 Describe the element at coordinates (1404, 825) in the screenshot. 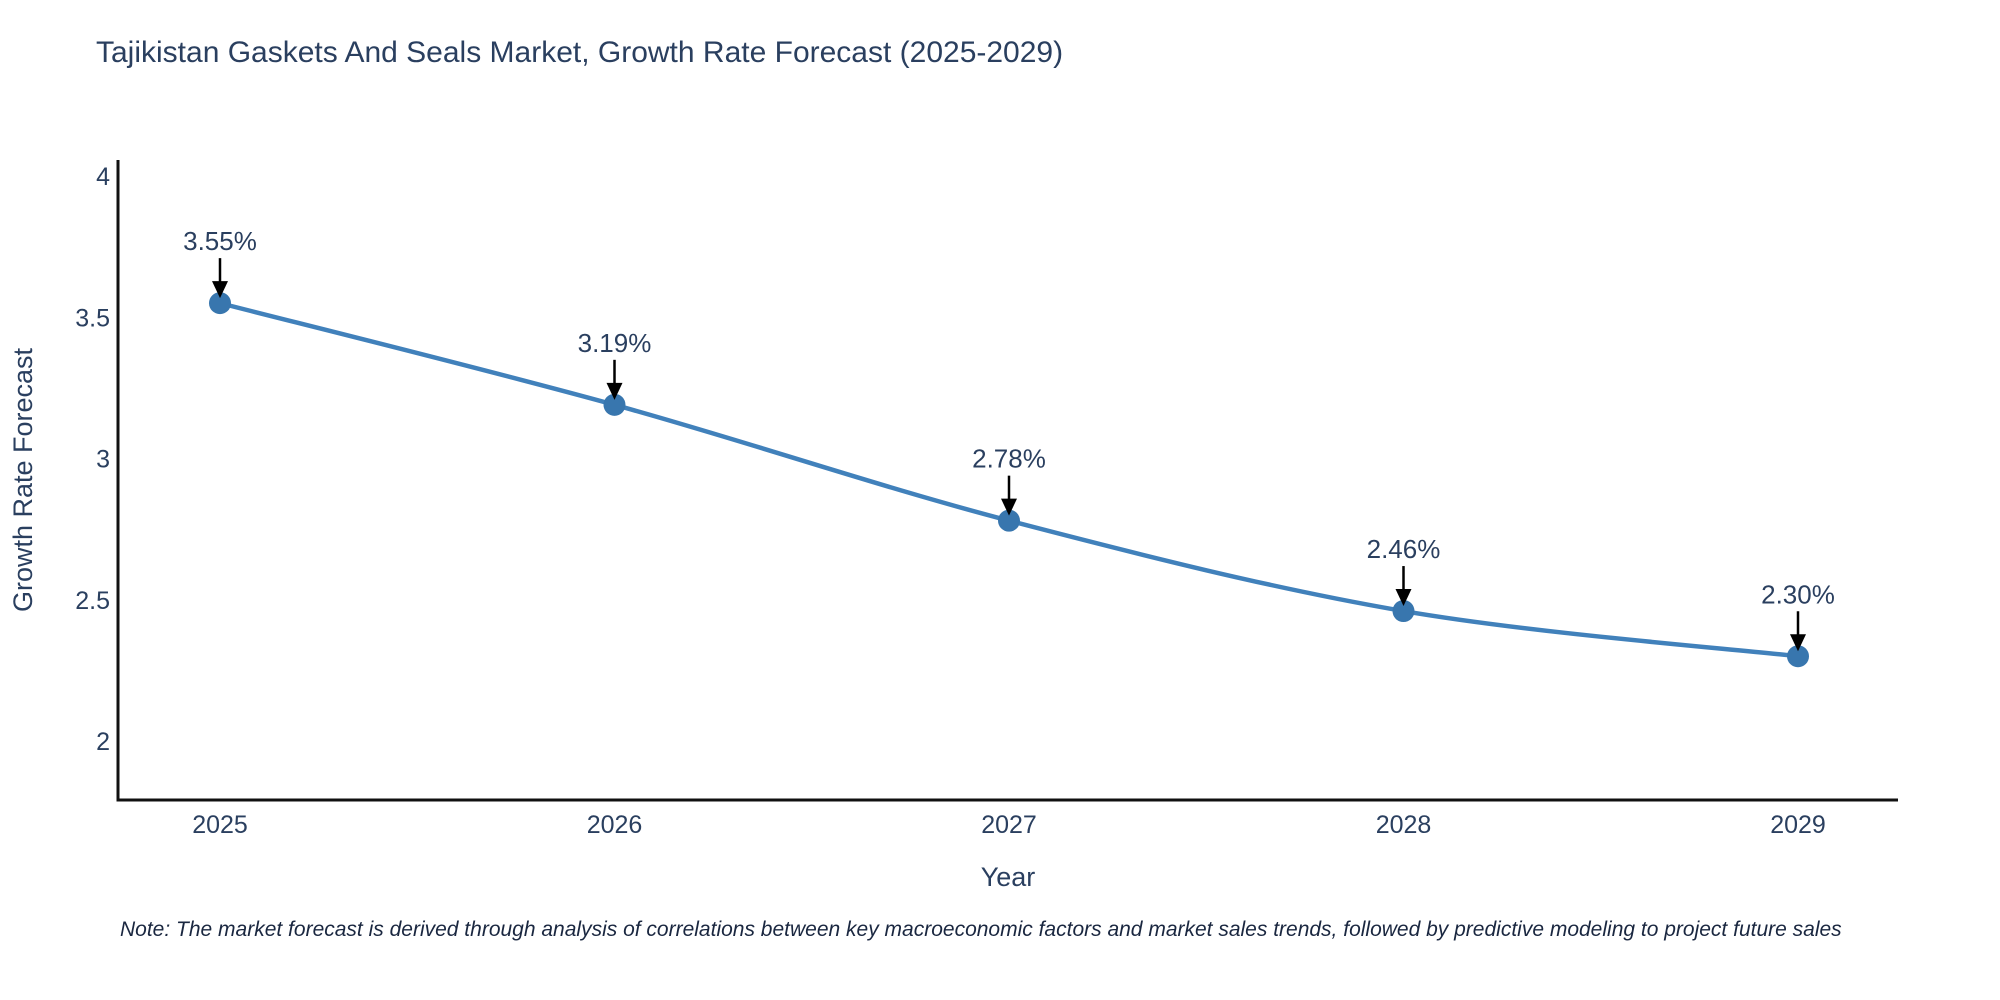

I see `x-tick-label: 2028` at that location.